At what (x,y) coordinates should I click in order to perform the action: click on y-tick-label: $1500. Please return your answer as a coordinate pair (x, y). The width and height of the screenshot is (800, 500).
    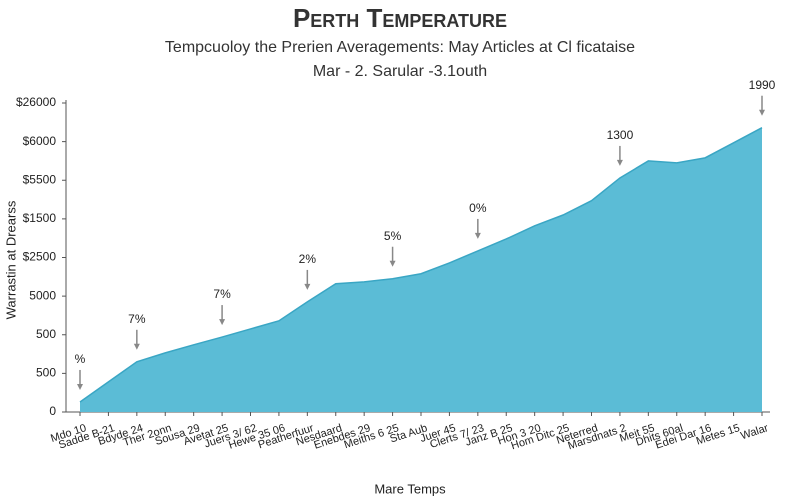
    Looking at the image, I should click on (40, 218).